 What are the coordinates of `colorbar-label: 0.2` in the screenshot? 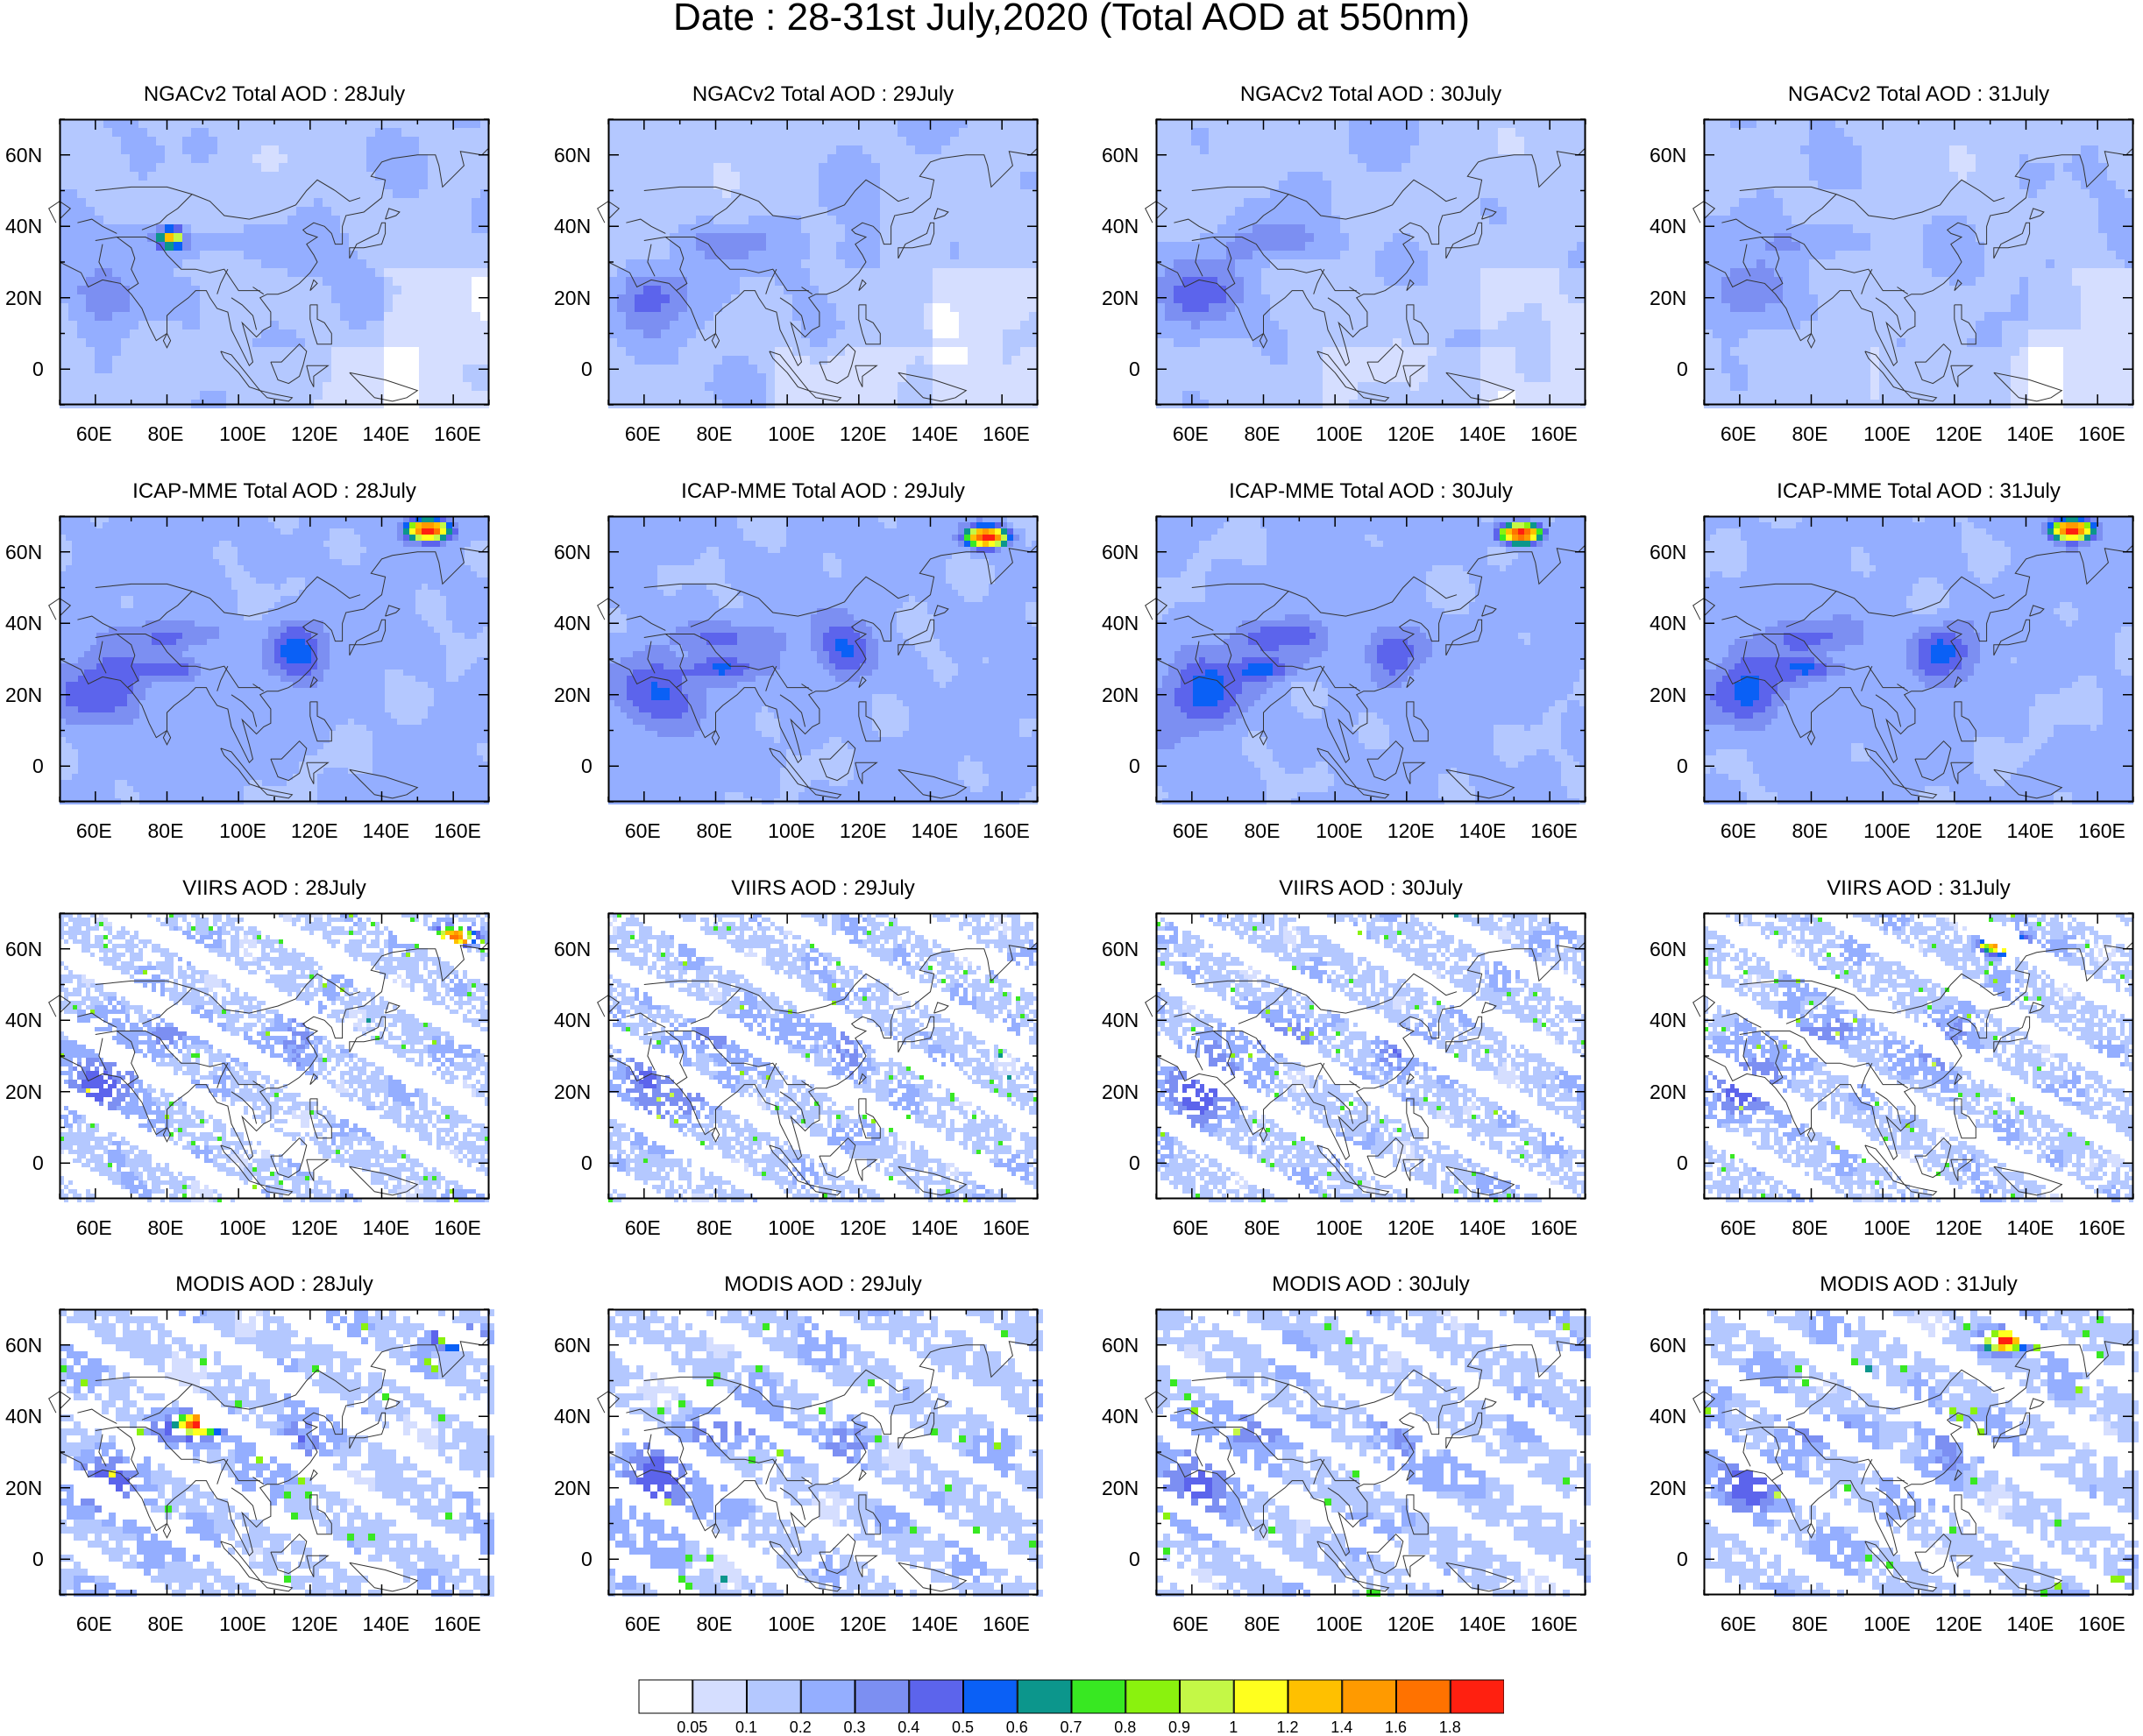 It's located at (801, 1727).